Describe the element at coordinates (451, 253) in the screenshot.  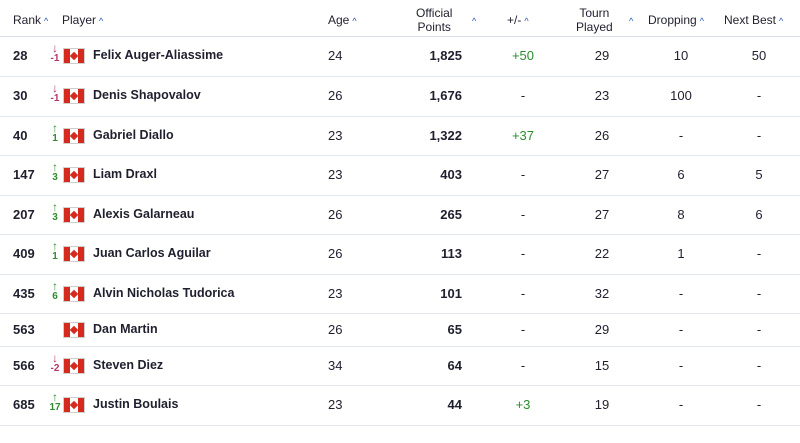
I see `points-cell: 113` at that location.